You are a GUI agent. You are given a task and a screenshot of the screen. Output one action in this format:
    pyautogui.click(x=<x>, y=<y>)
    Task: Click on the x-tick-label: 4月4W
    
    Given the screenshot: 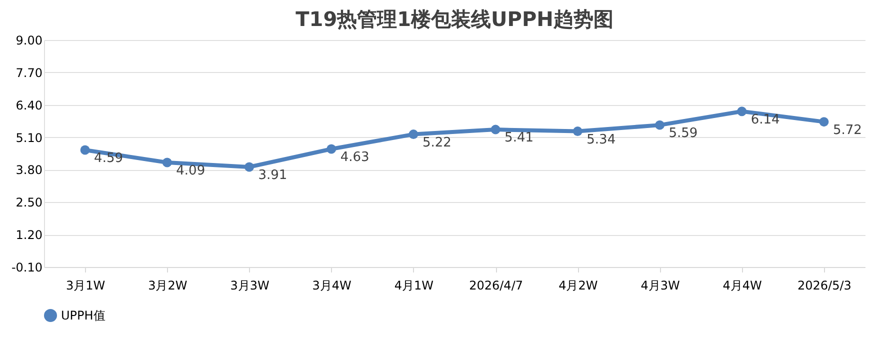 What is the action you would take?
    pyautogui.click(x=742, y=285)
    